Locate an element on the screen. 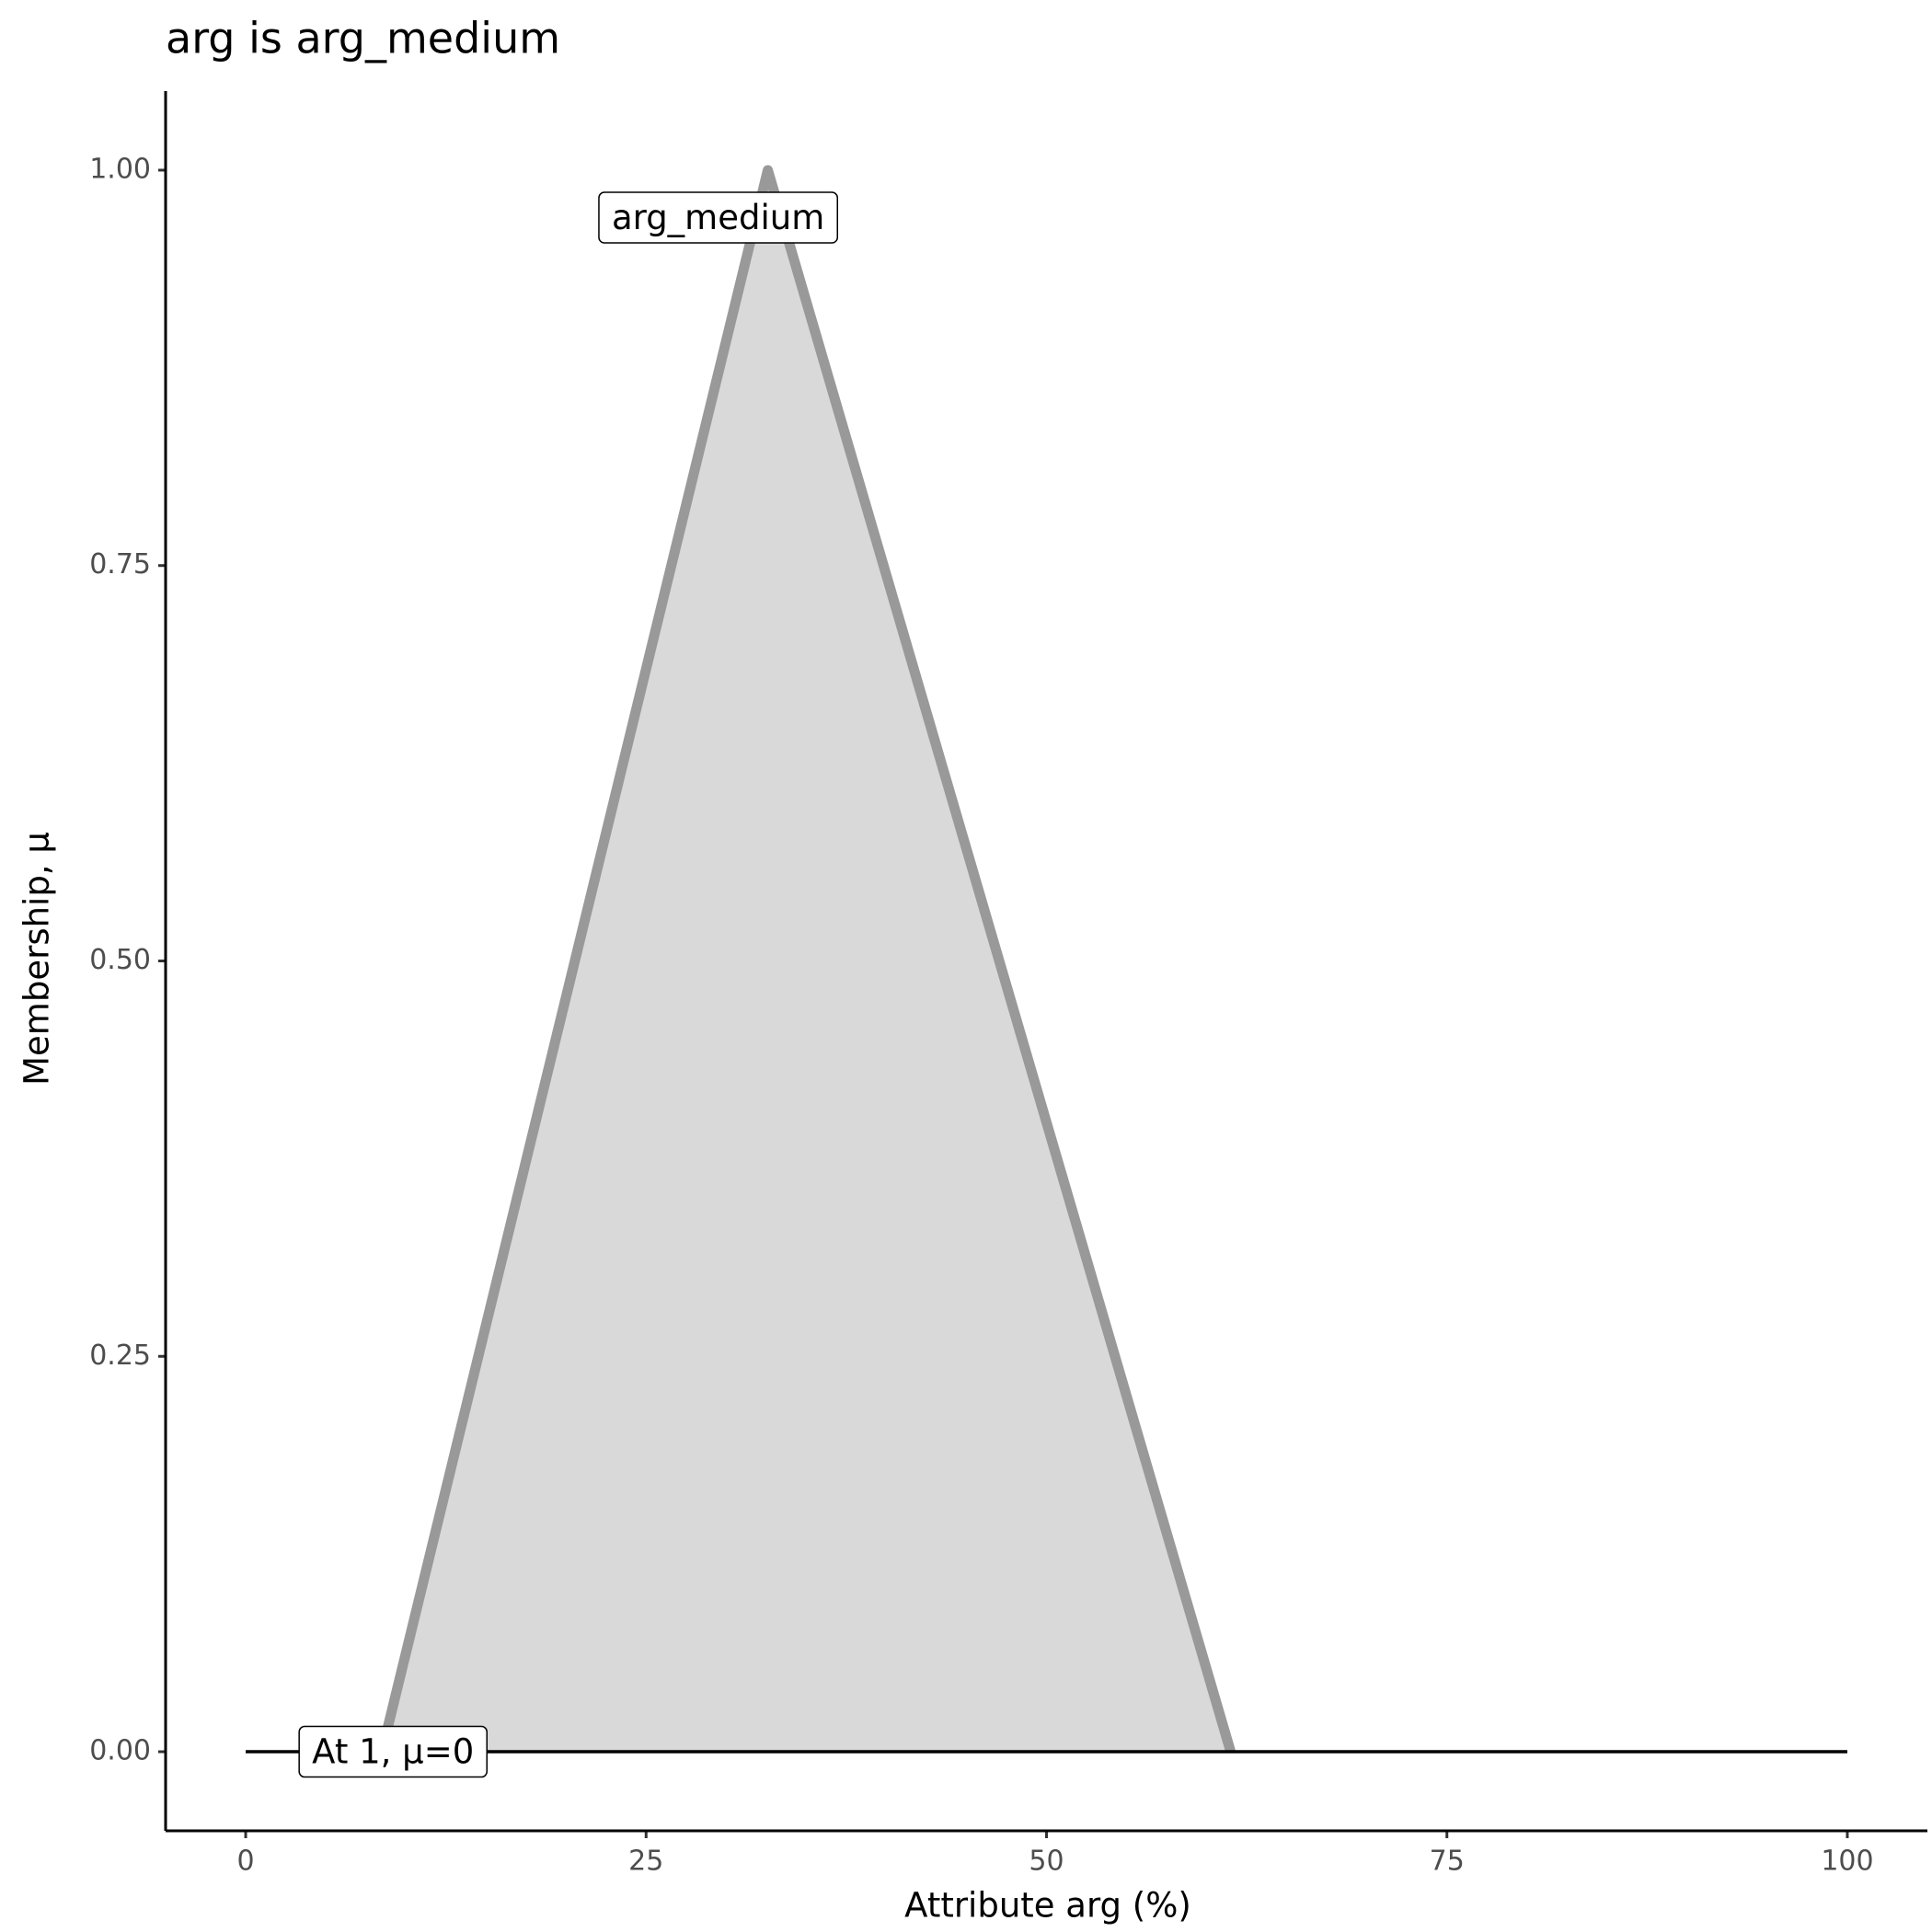  y-tick-label: 0.25 is located at coordinates (120, 1356).